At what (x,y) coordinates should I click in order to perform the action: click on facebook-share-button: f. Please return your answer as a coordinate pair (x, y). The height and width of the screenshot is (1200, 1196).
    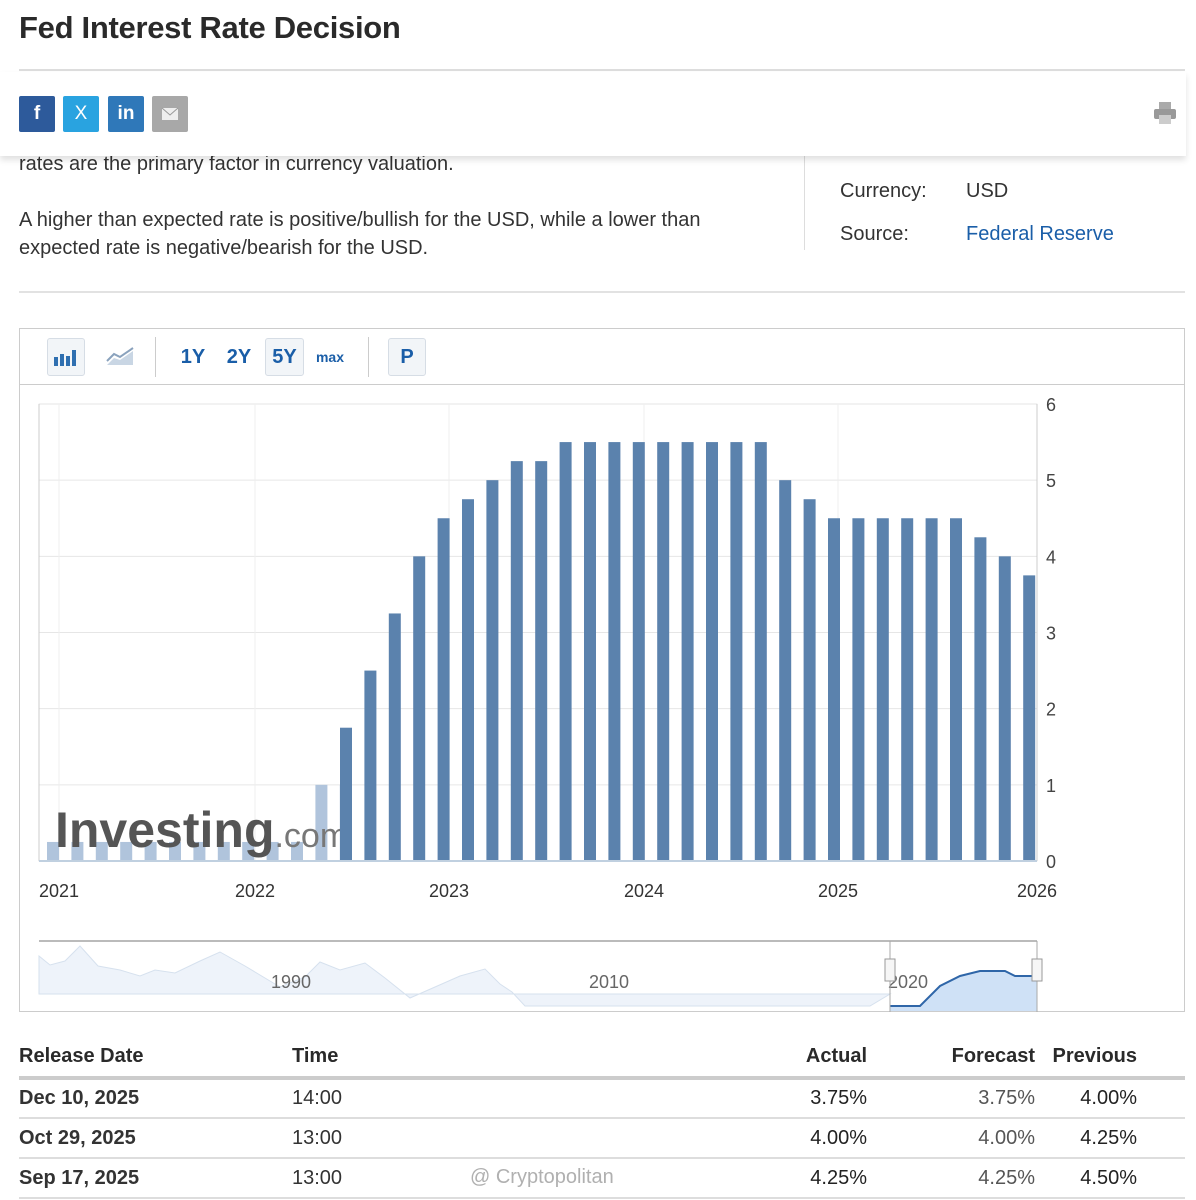
    Looking at the image, I should click on (37, 114).